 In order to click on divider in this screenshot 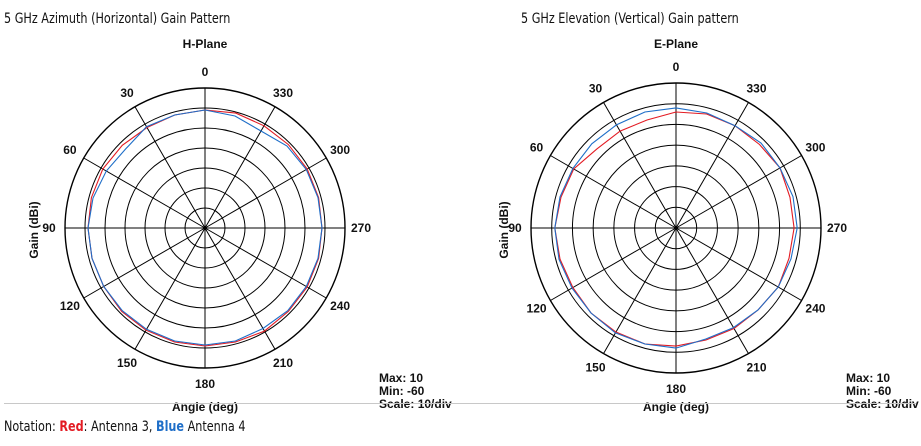, I will do `click(460, 403)`.